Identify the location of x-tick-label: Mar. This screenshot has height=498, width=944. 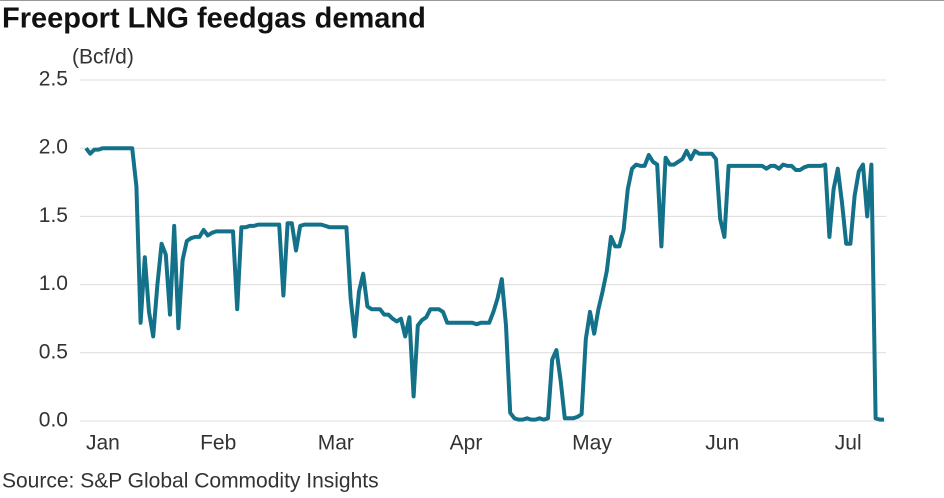
(336, 443).